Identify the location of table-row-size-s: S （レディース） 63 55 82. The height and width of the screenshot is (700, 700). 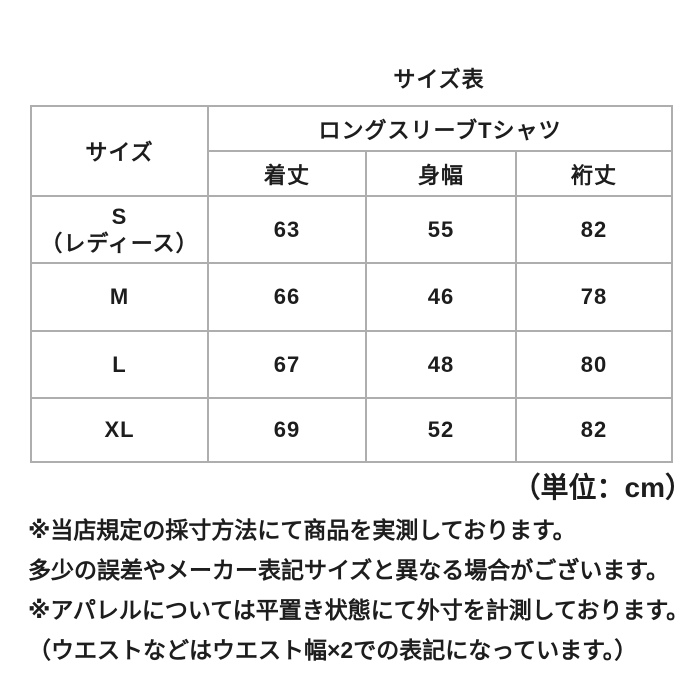
(352, 229).